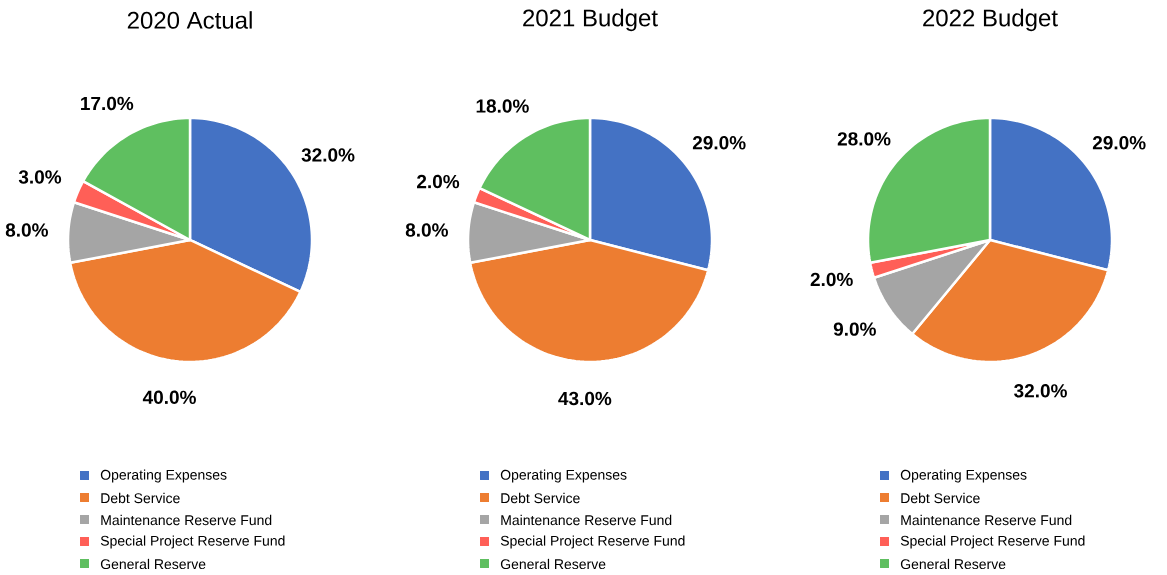 The width and height of the screenshot is (1167, 575). Describe the element at coordinates (107, 103) in the screenshot. I see `data-label: 17.0%` at that location.